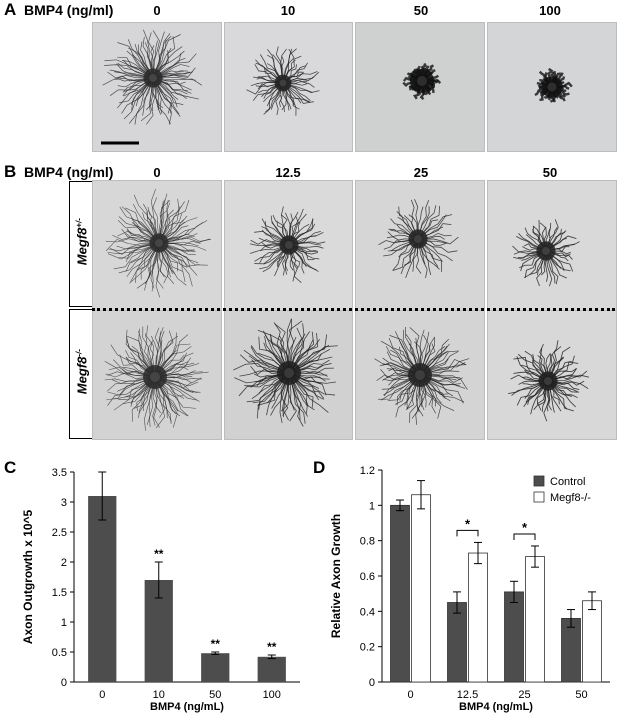  What do you see at coordinates (288, 172) in the screenshot?
I see `panel-b-conc-1: 12.5` at bounding box center [288, 172].